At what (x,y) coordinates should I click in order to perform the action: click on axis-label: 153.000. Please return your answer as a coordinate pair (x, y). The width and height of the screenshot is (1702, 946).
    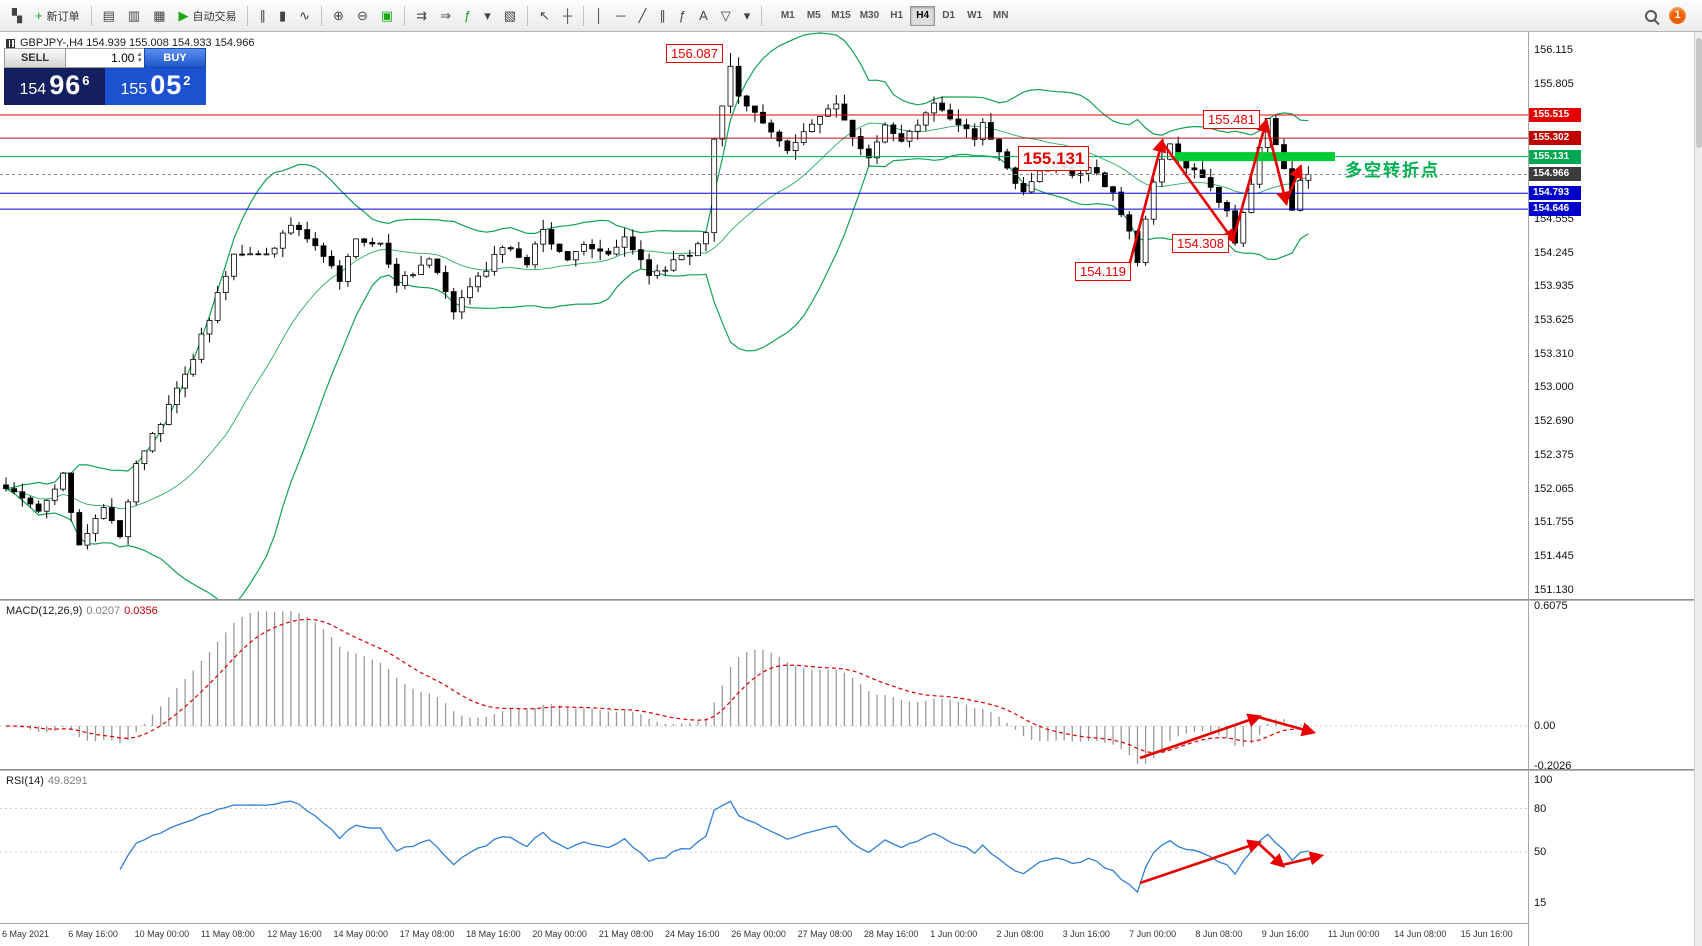
    Looking at the image, I should click on (1554, 387).